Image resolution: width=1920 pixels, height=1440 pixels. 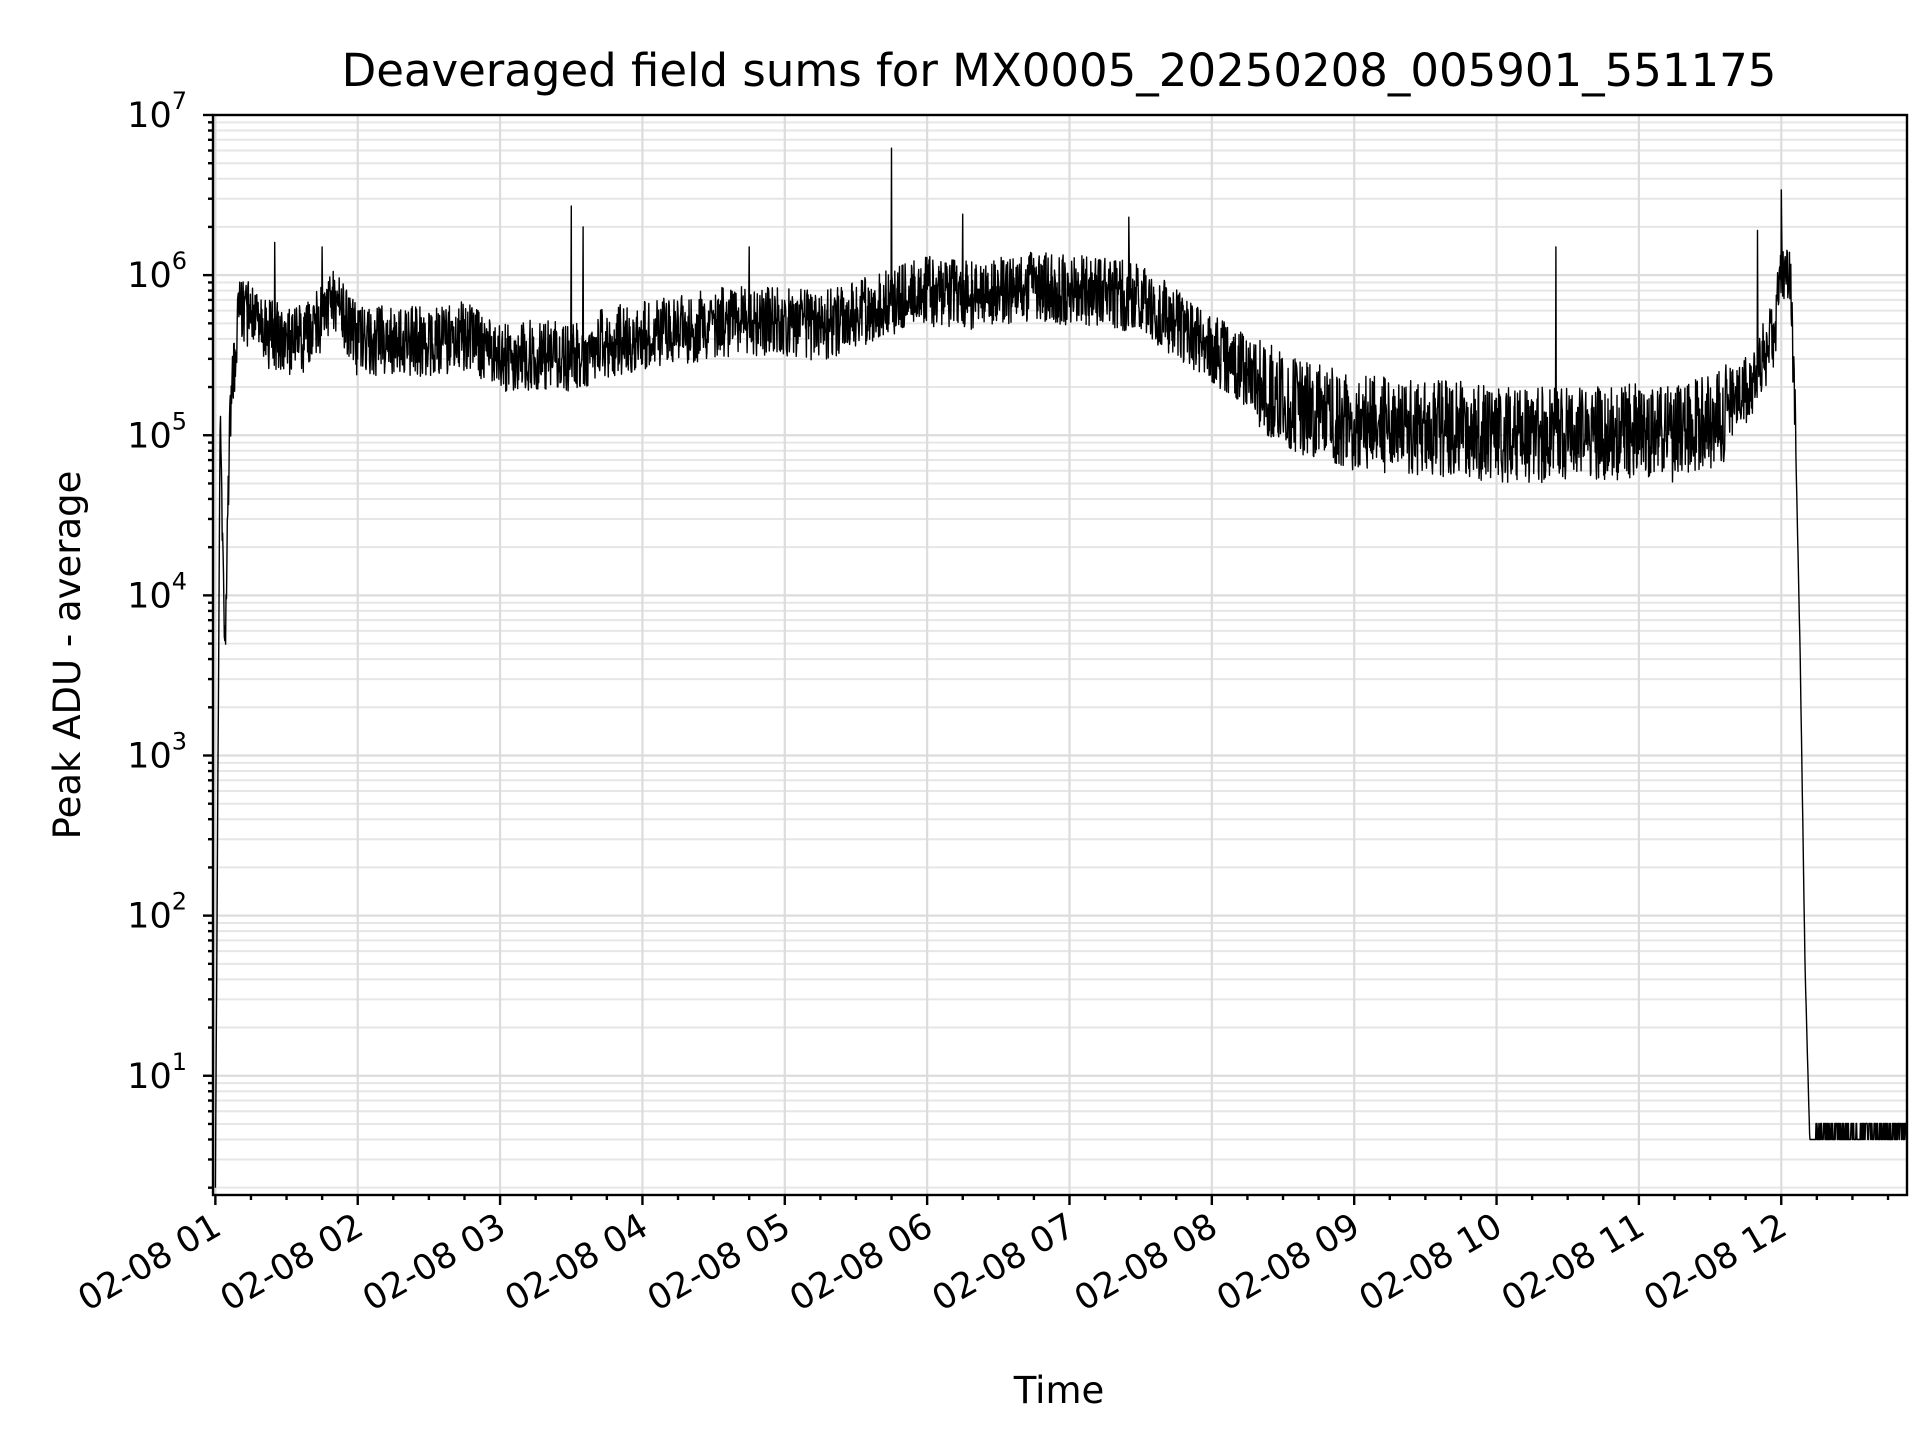 What do you see at coordinates (157, 111) in the screenshot?
I see `y-tick-label: 10⁷` at bounding box center [157, 111].